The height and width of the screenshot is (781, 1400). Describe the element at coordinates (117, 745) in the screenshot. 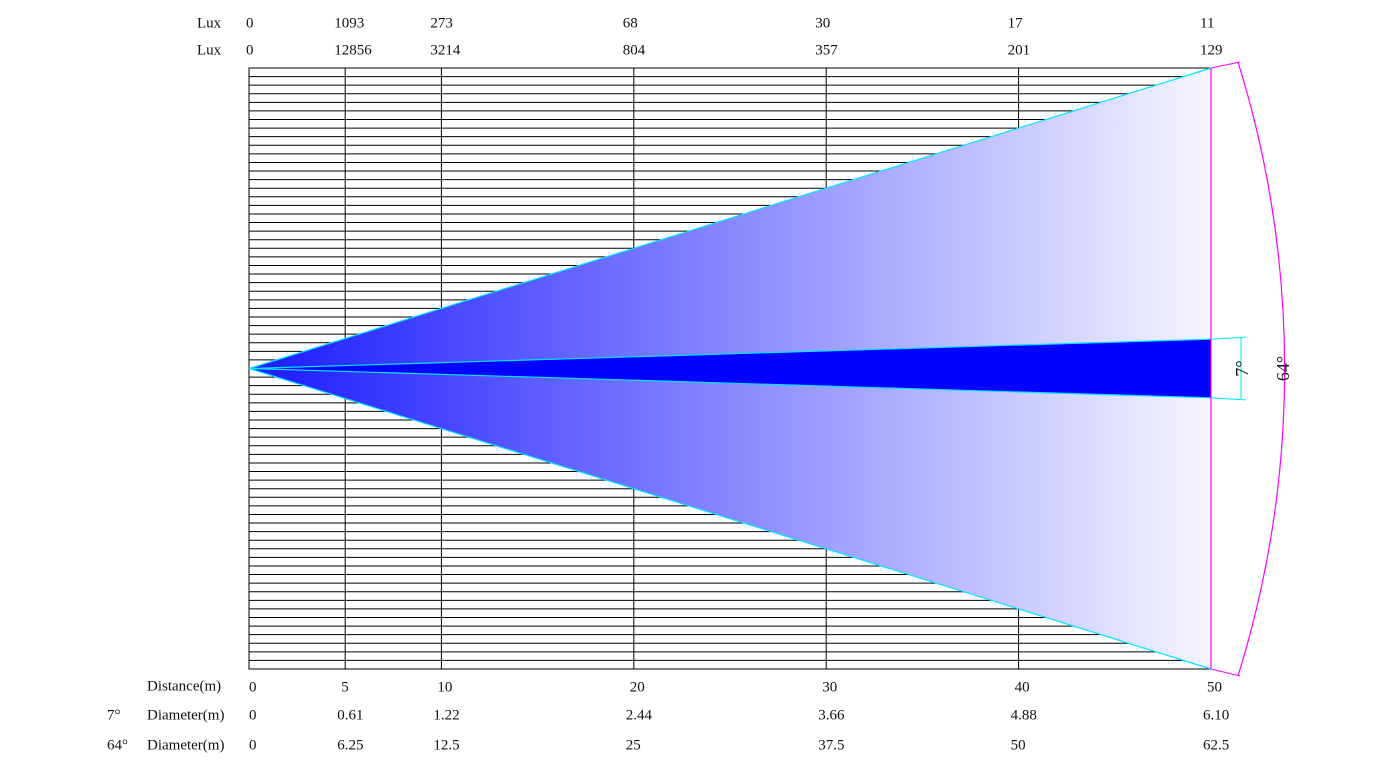

I see `beam-angle: 64°` at that location.